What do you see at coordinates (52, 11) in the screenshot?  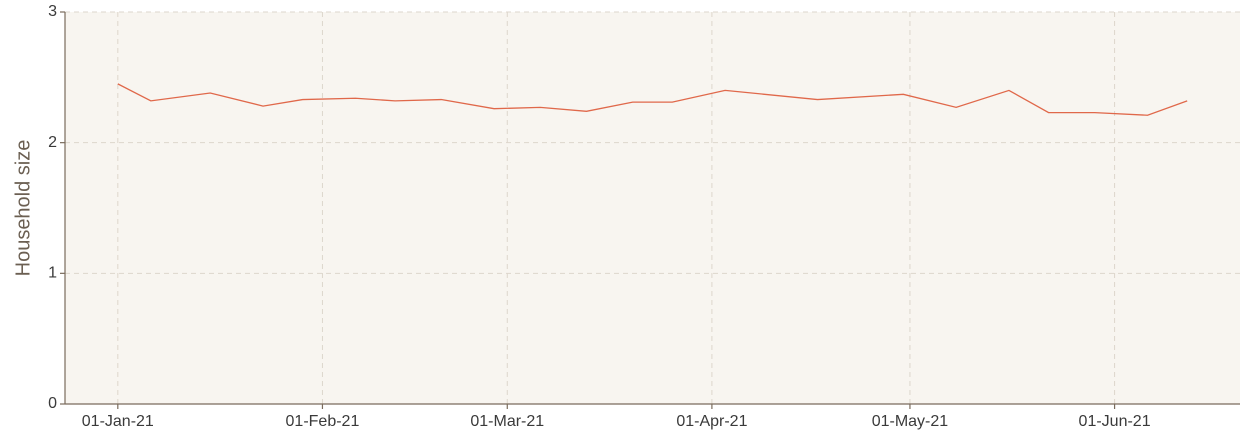 I see `y-tick-label: 3` at bounding box center [52, 11].